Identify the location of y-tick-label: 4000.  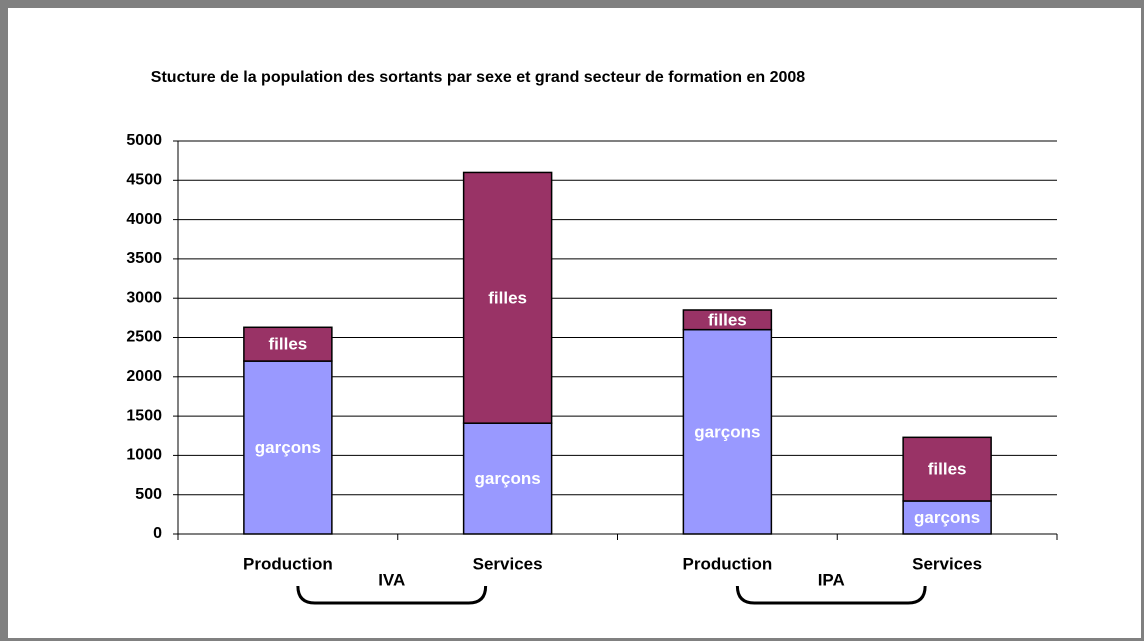
(144, 219).